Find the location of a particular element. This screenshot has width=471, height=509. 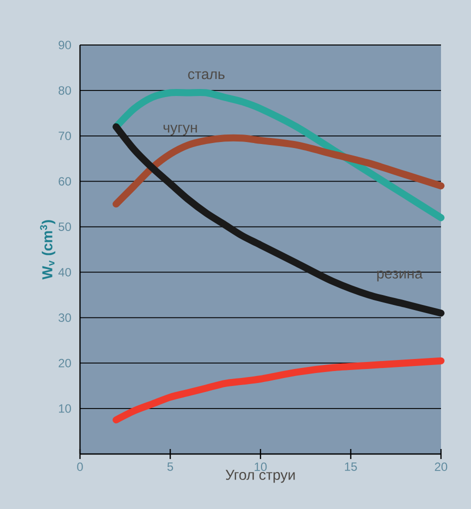

y-tick-label: 40 is located at coordinates (64, 272).